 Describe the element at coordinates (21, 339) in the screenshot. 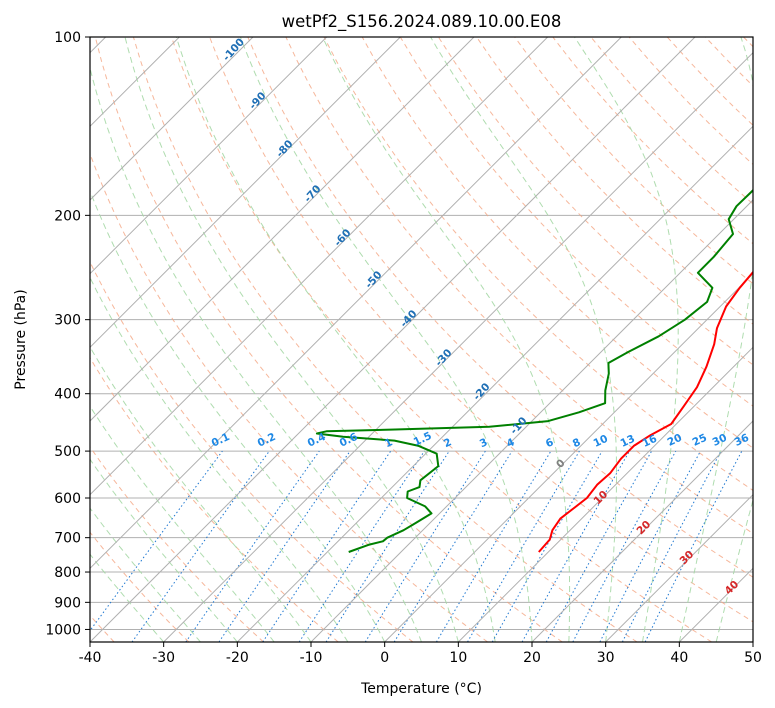

I see `y-axis-title: Pressure (hPa)` at that location.